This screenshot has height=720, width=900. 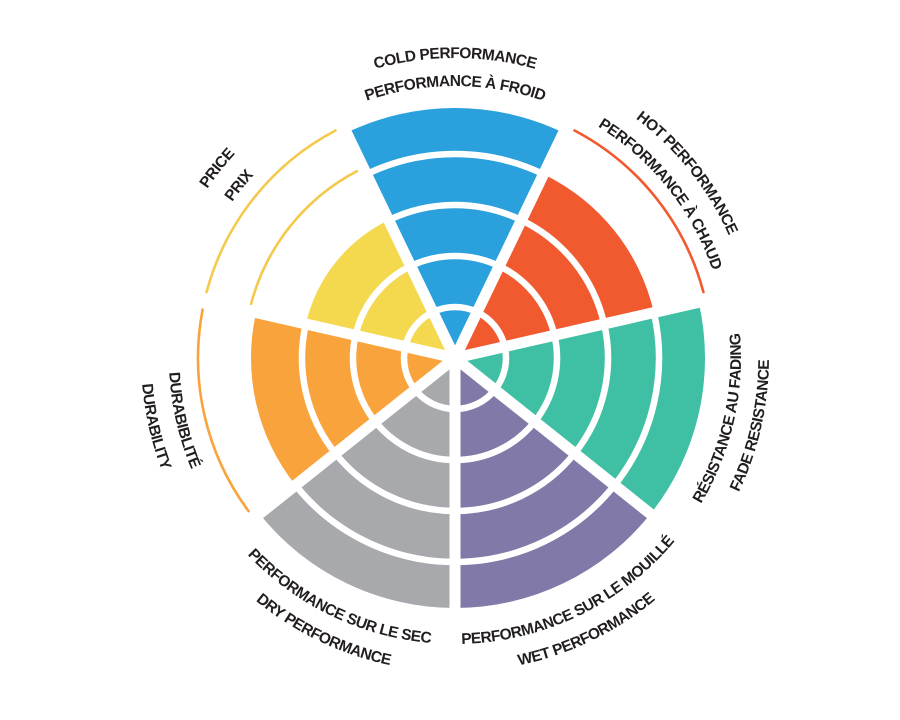 I want to click on sector-wet, so click(x=553, y=483).